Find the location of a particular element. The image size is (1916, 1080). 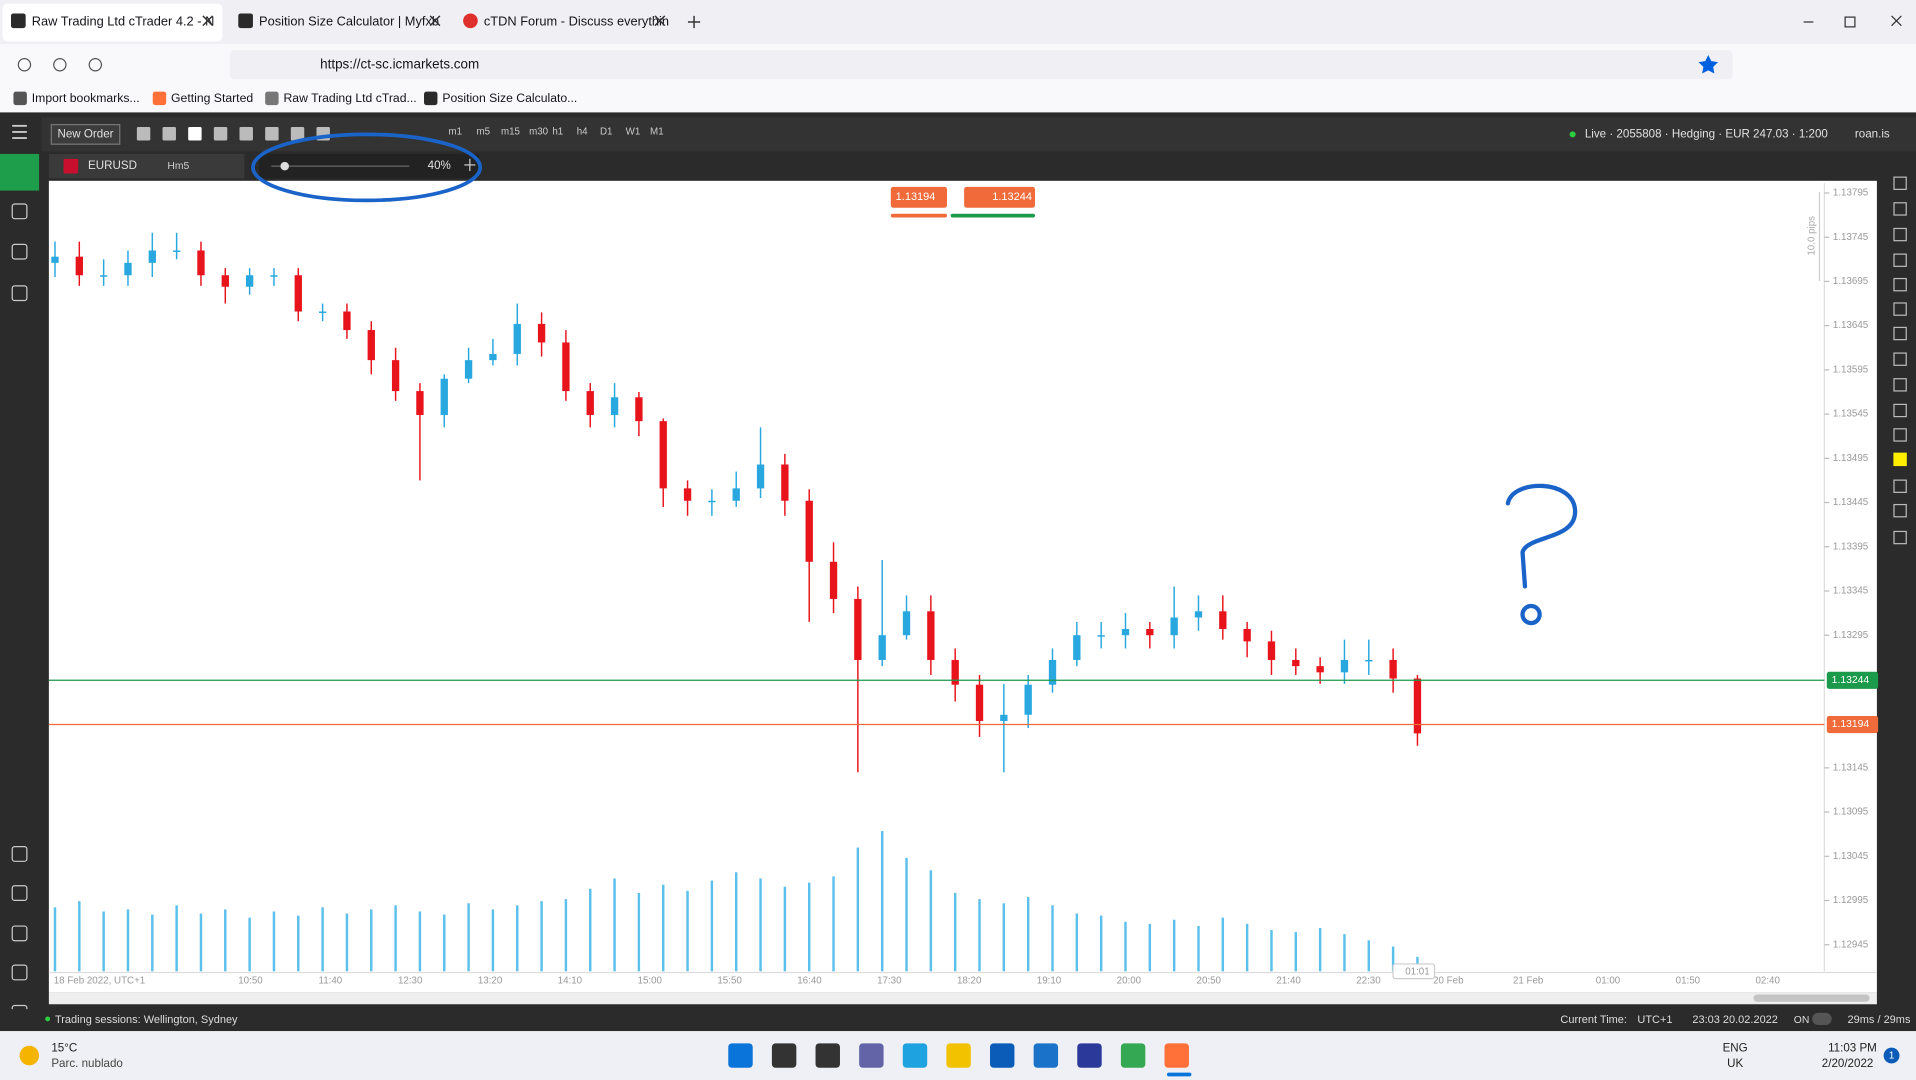

new-order: New Order is located at coordinates (86, 133).